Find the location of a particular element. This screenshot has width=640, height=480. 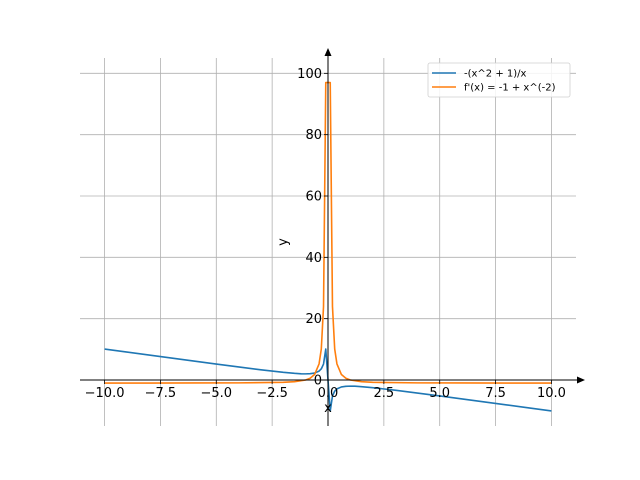

y-tick-label: 20 is located at coordinates (313, 319).